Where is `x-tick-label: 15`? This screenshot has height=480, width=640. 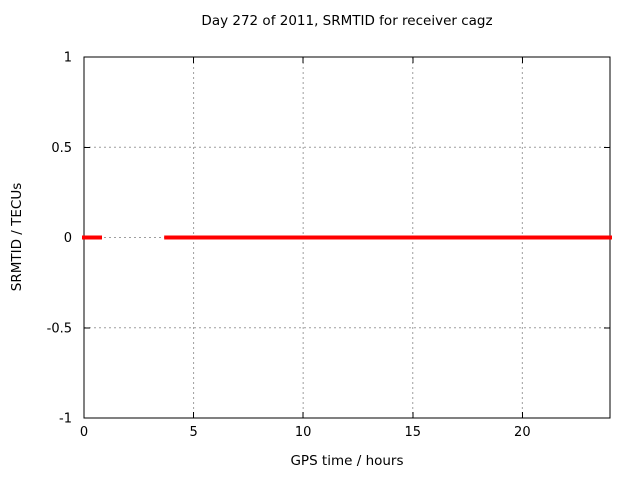 x-tick-label: 15 is located at coordinates (412, 432).